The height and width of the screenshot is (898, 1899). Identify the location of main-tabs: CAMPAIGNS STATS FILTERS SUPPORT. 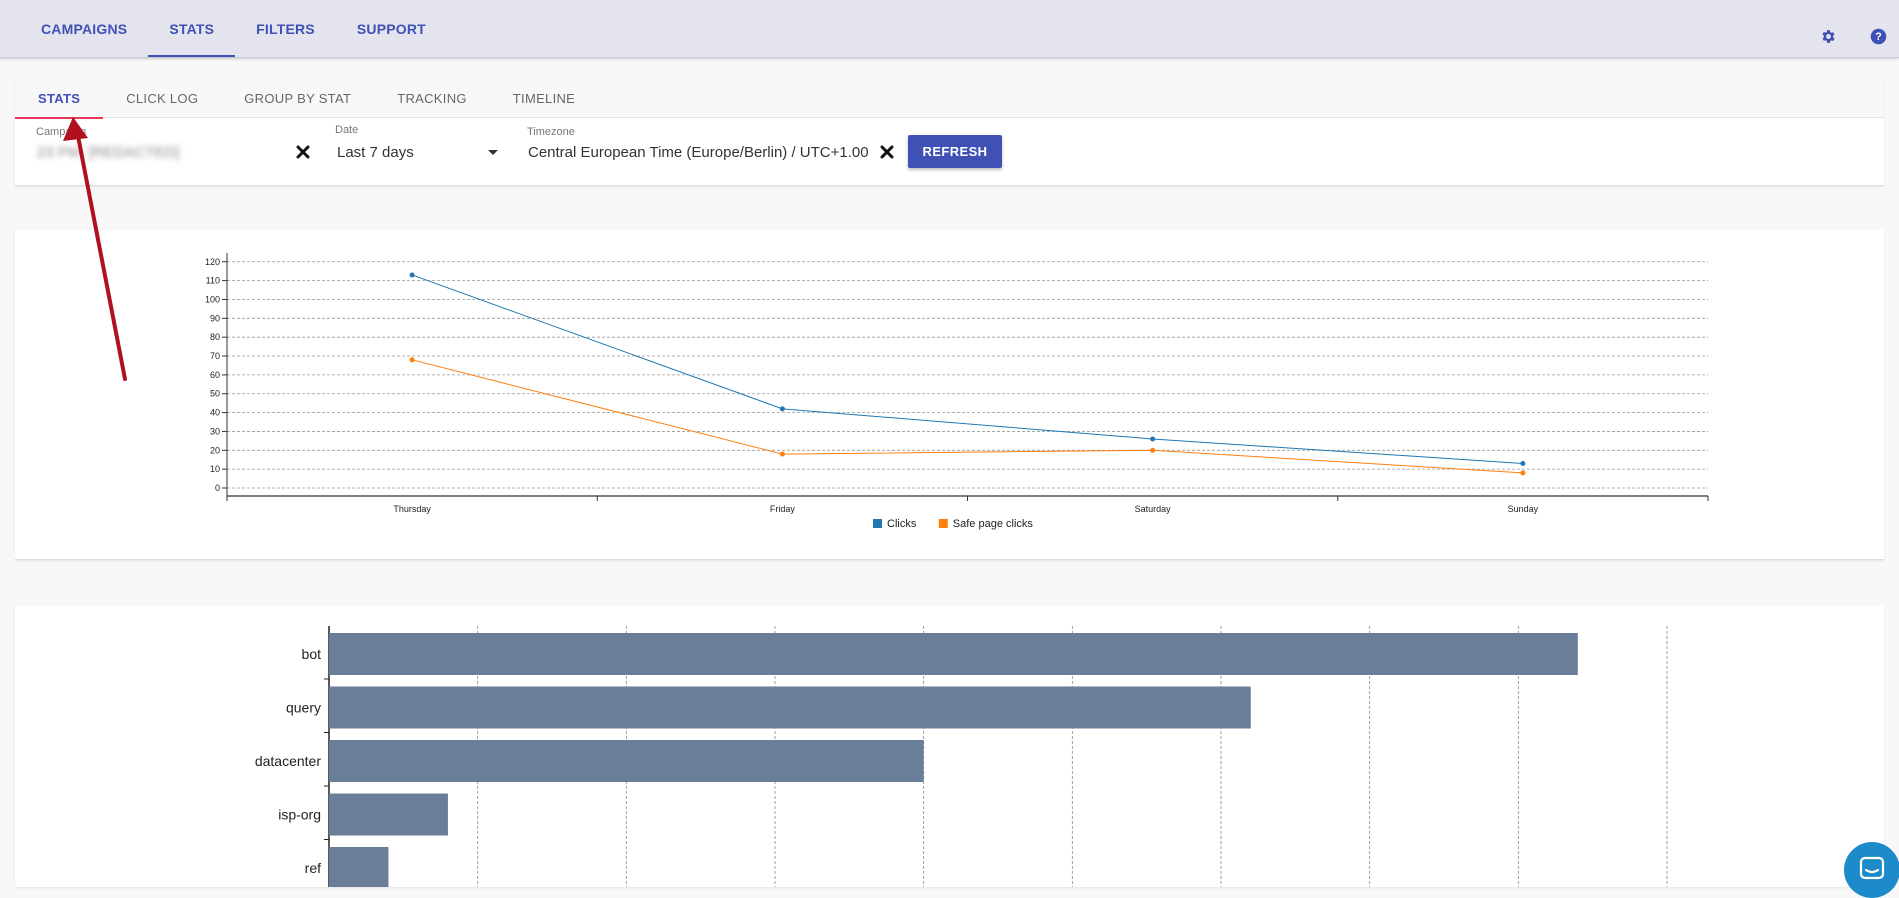
(233, 28).